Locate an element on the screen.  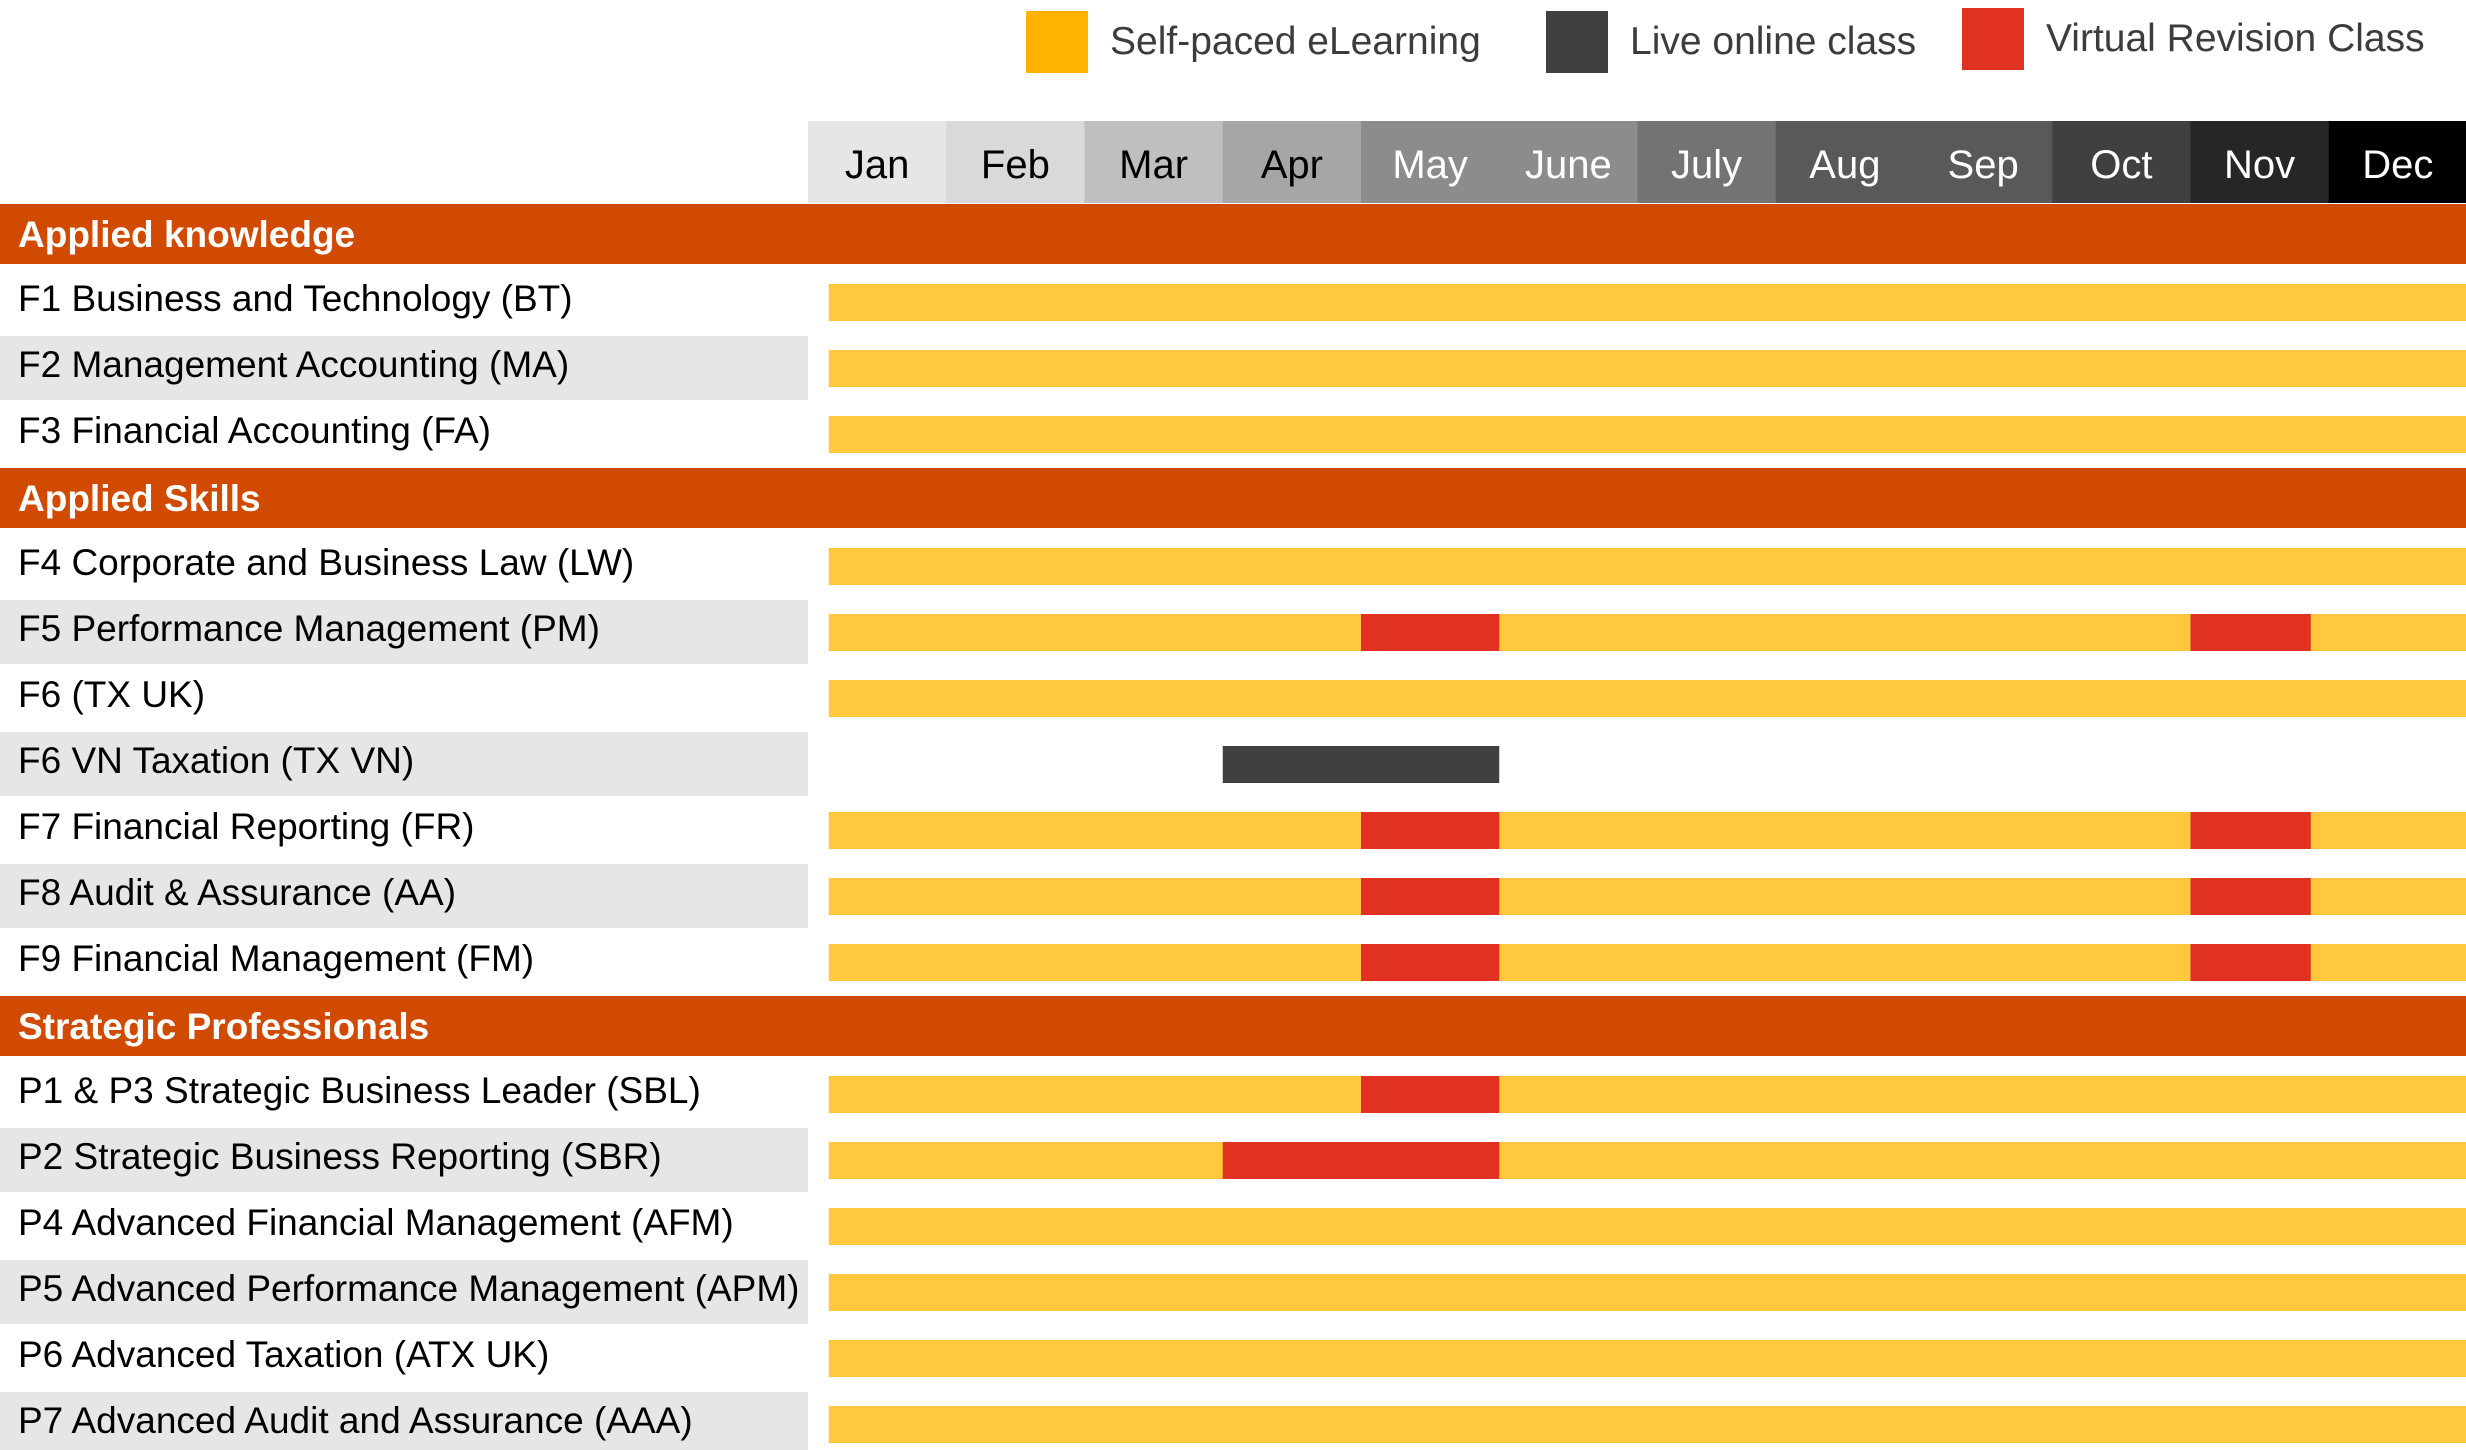
month-header-label: Feb is located at coordinates (1015, 165).